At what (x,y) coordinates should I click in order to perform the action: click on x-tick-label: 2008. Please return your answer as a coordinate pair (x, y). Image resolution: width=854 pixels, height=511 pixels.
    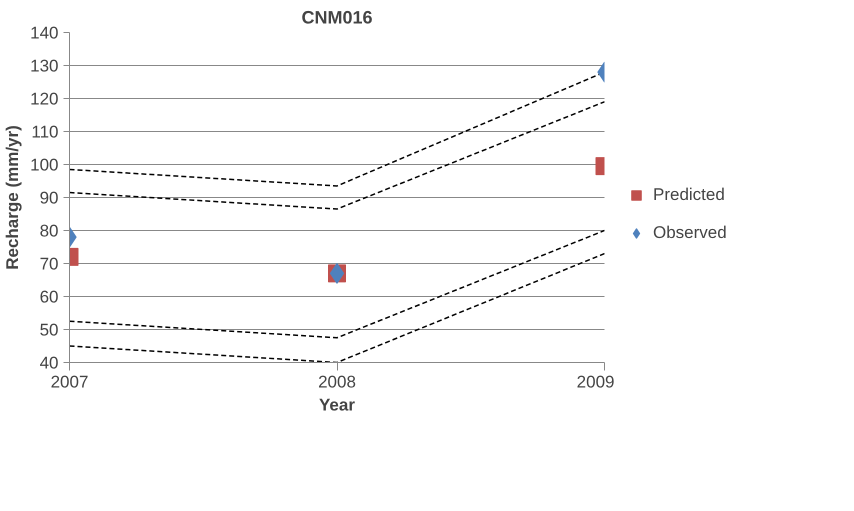
    Looking at the image, I should click on (337, 382).